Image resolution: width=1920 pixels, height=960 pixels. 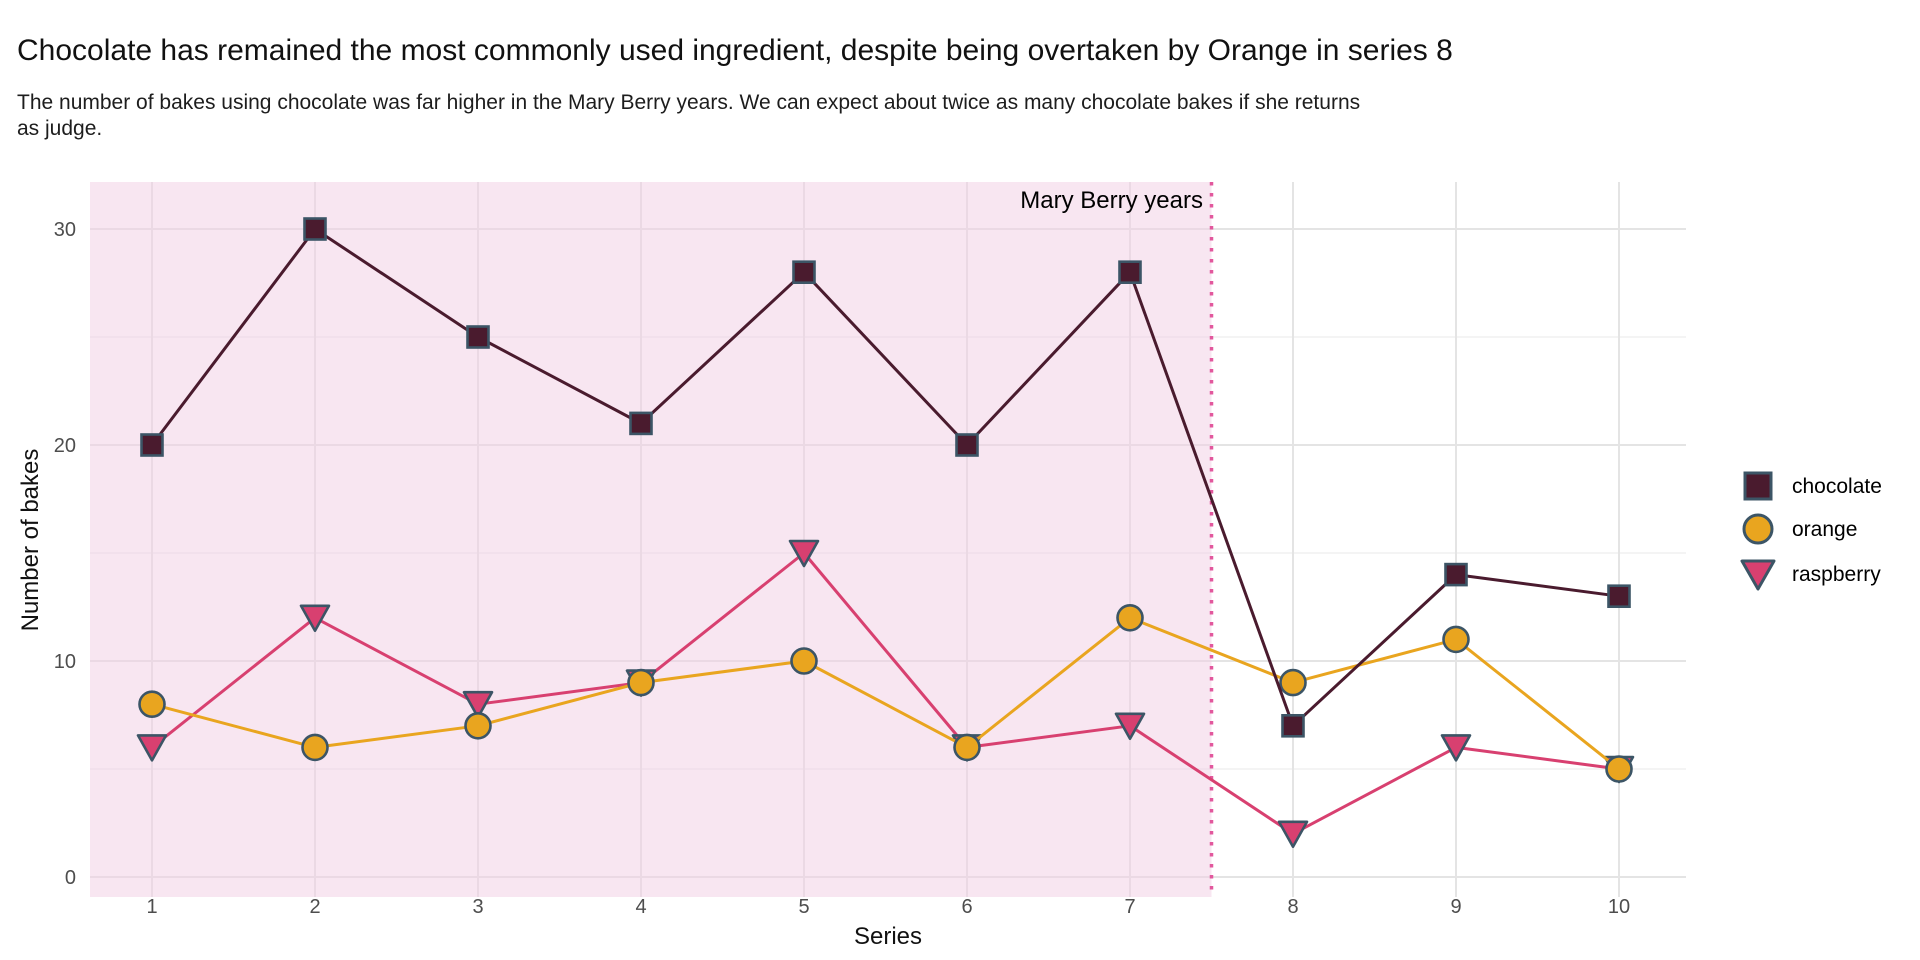 I want to click on legend-item-raspberry: raspberry, so click(x=1810, y=575).